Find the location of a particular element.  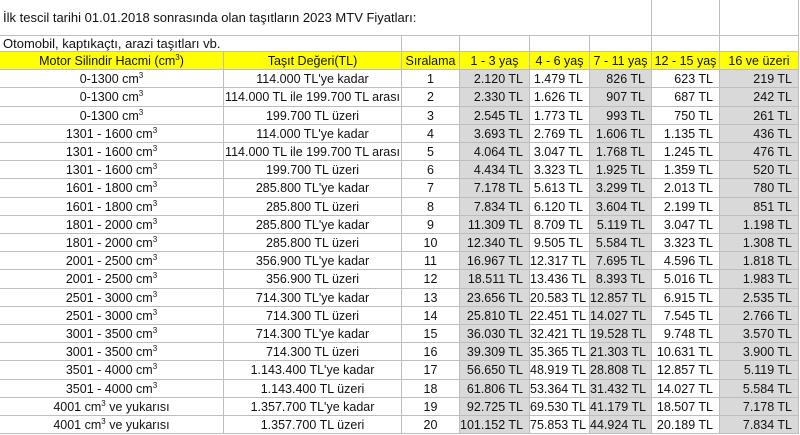

cell-tax-amount: 219 TL is located at coordinates (759, 79).